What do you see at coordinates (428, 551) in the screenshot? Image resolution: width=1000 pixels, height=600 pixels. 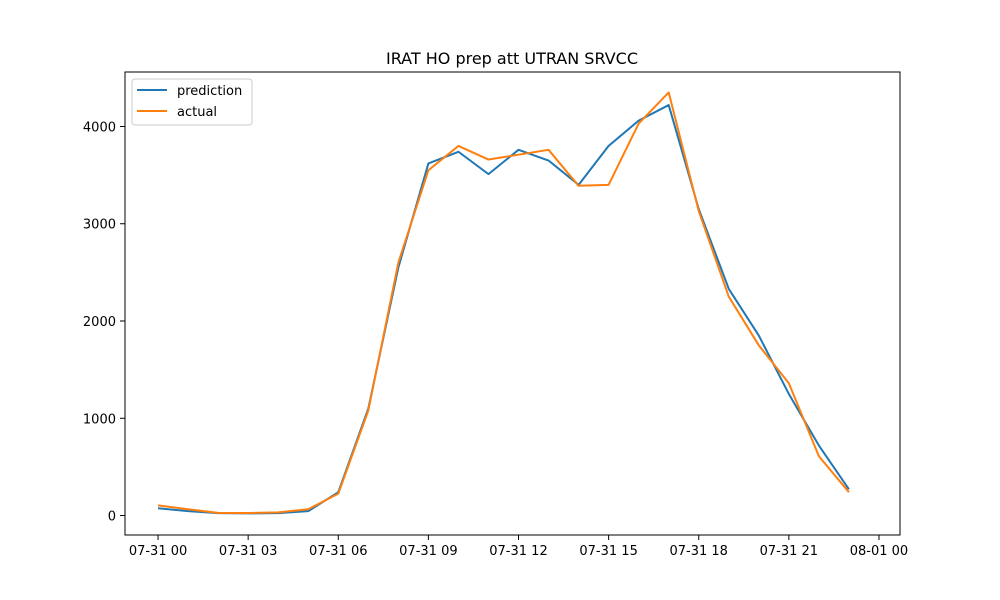 I see `x-tick-label: 07-31 09` at bounding box center [428, 551].